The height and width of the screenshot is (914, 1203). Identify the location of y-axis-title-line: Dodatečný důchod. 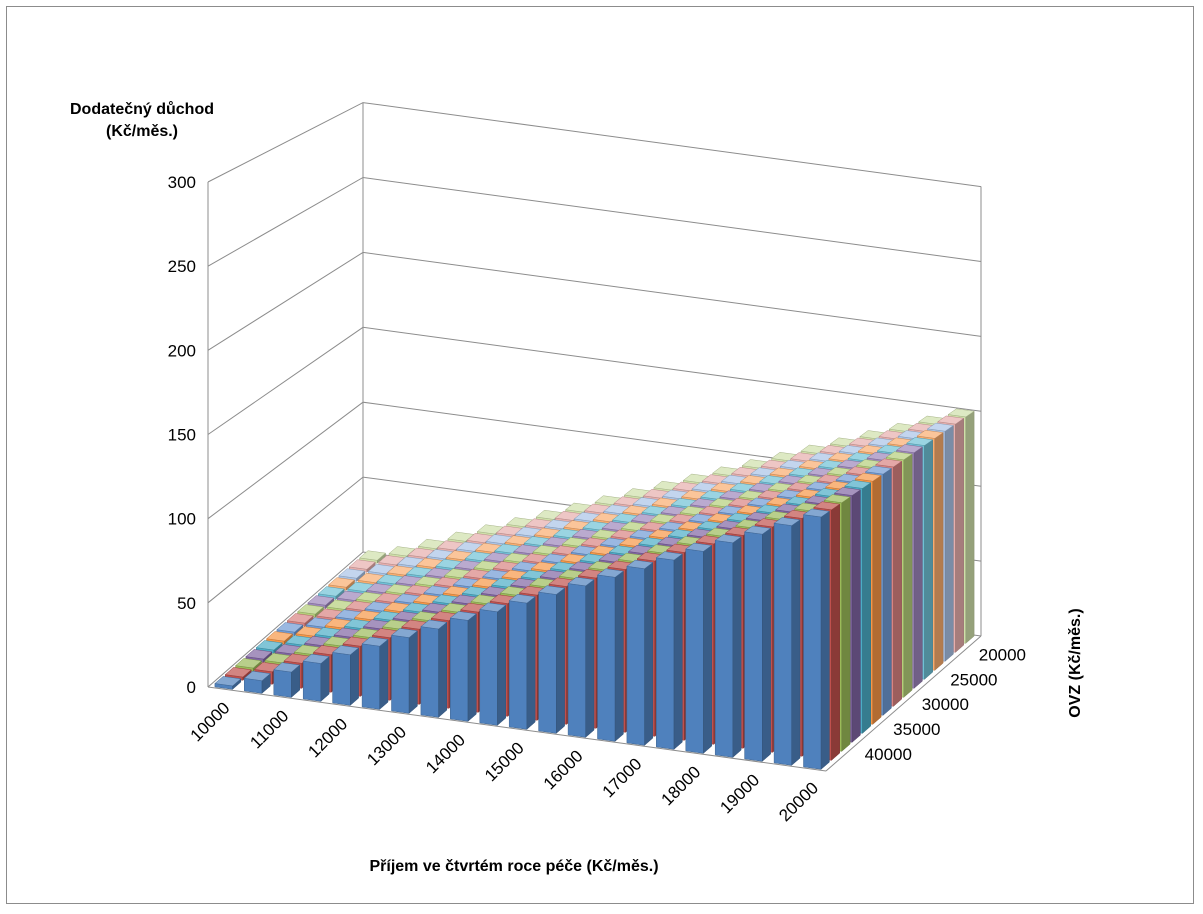
(142, 109).